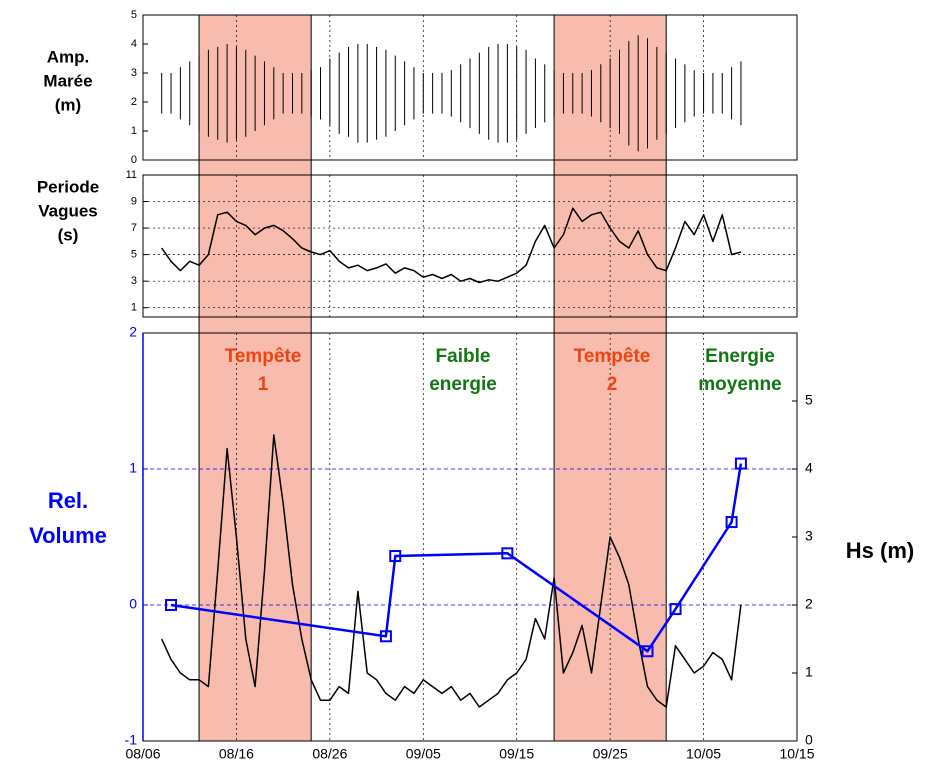 The image size is (928, 764). I want to click on annotation: 2, so click(612, 384).